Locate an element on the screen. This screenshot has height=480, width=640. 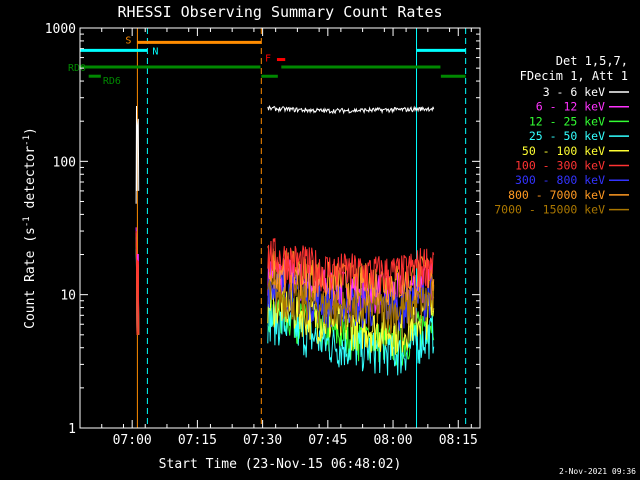
state-bars: S N F RD0 RD6 is located at coordinates (267, 61).